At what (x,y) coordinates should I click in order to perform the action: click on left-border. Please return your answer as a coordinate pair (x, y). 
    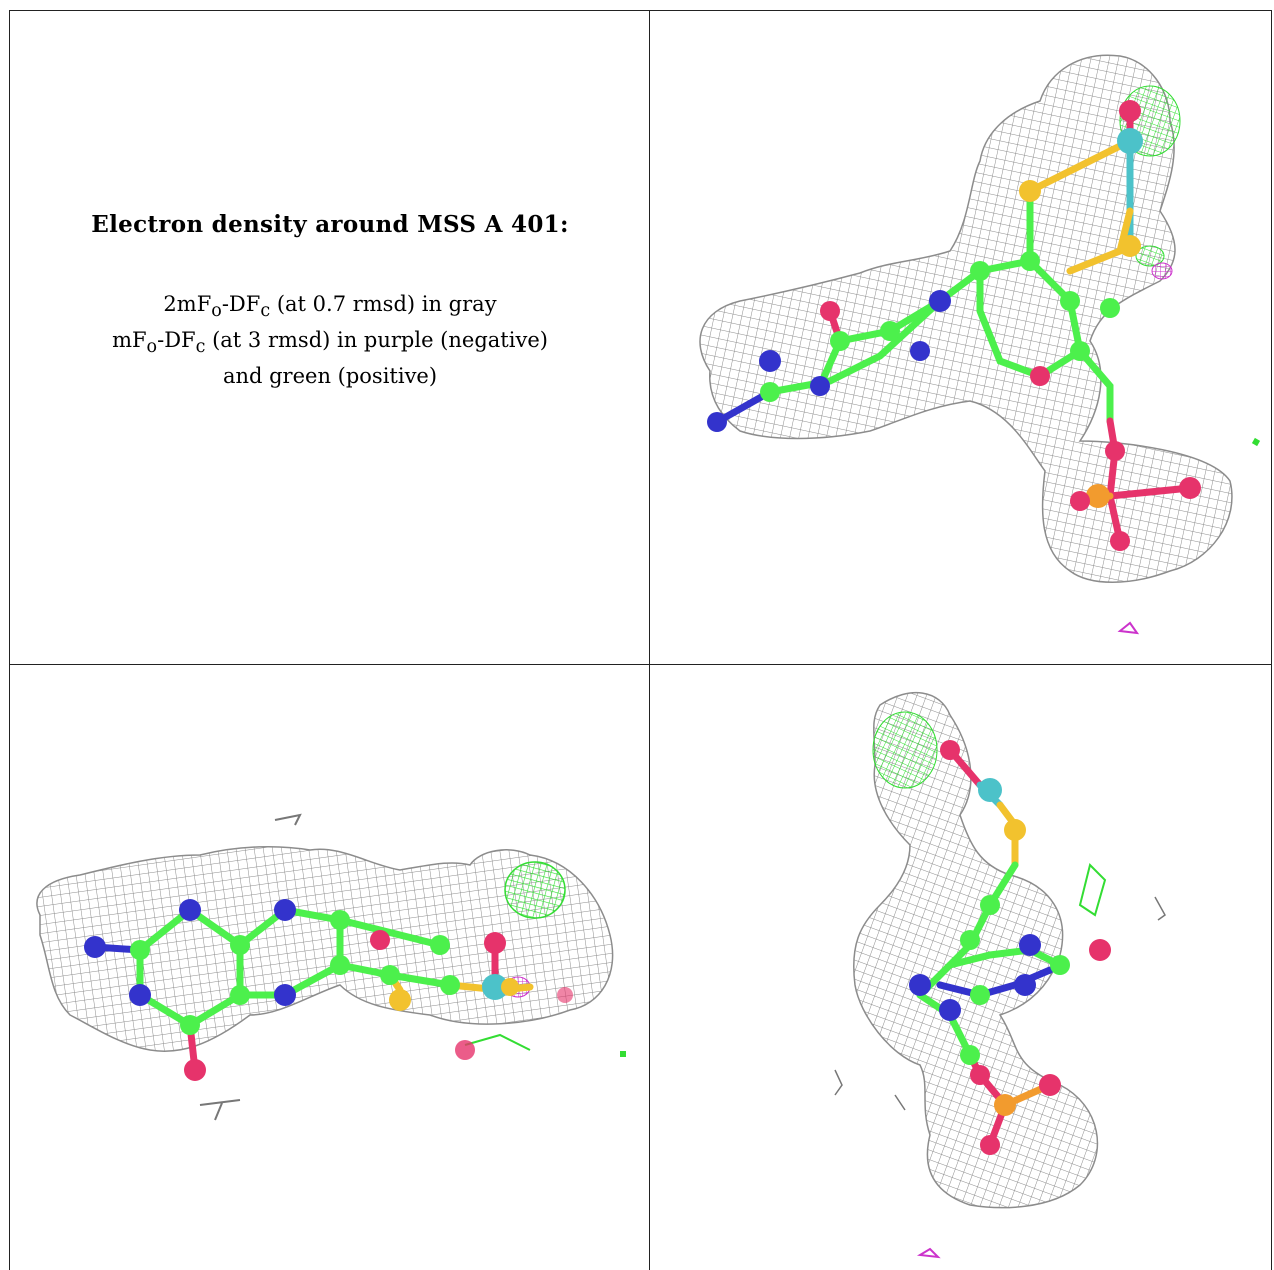
    Looking at the image, I should click on (9, 640).